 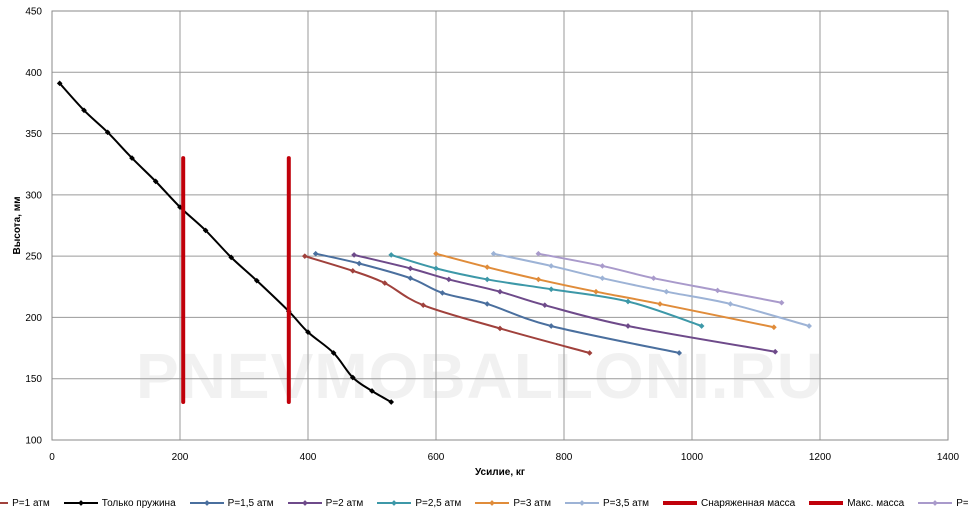 I want to click on legend-item: P=1,5 атм, so click(x=231, y=503).